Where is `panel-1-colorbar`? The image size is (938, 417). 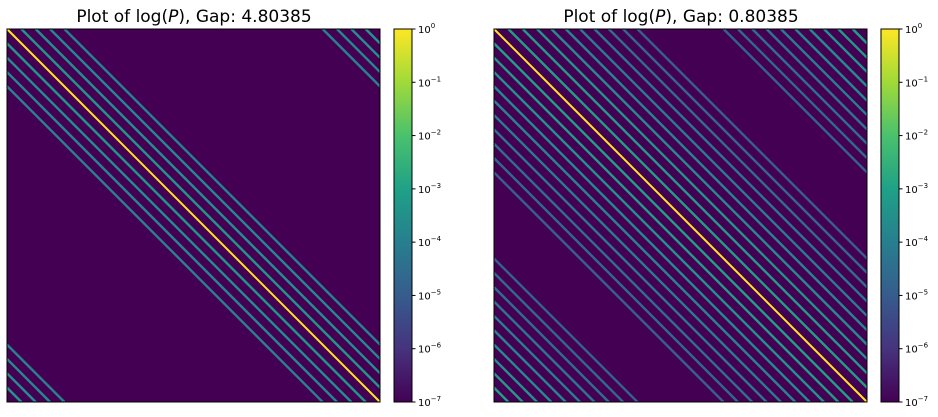
panel-1-colorbar is located at coordinates (403, 215).